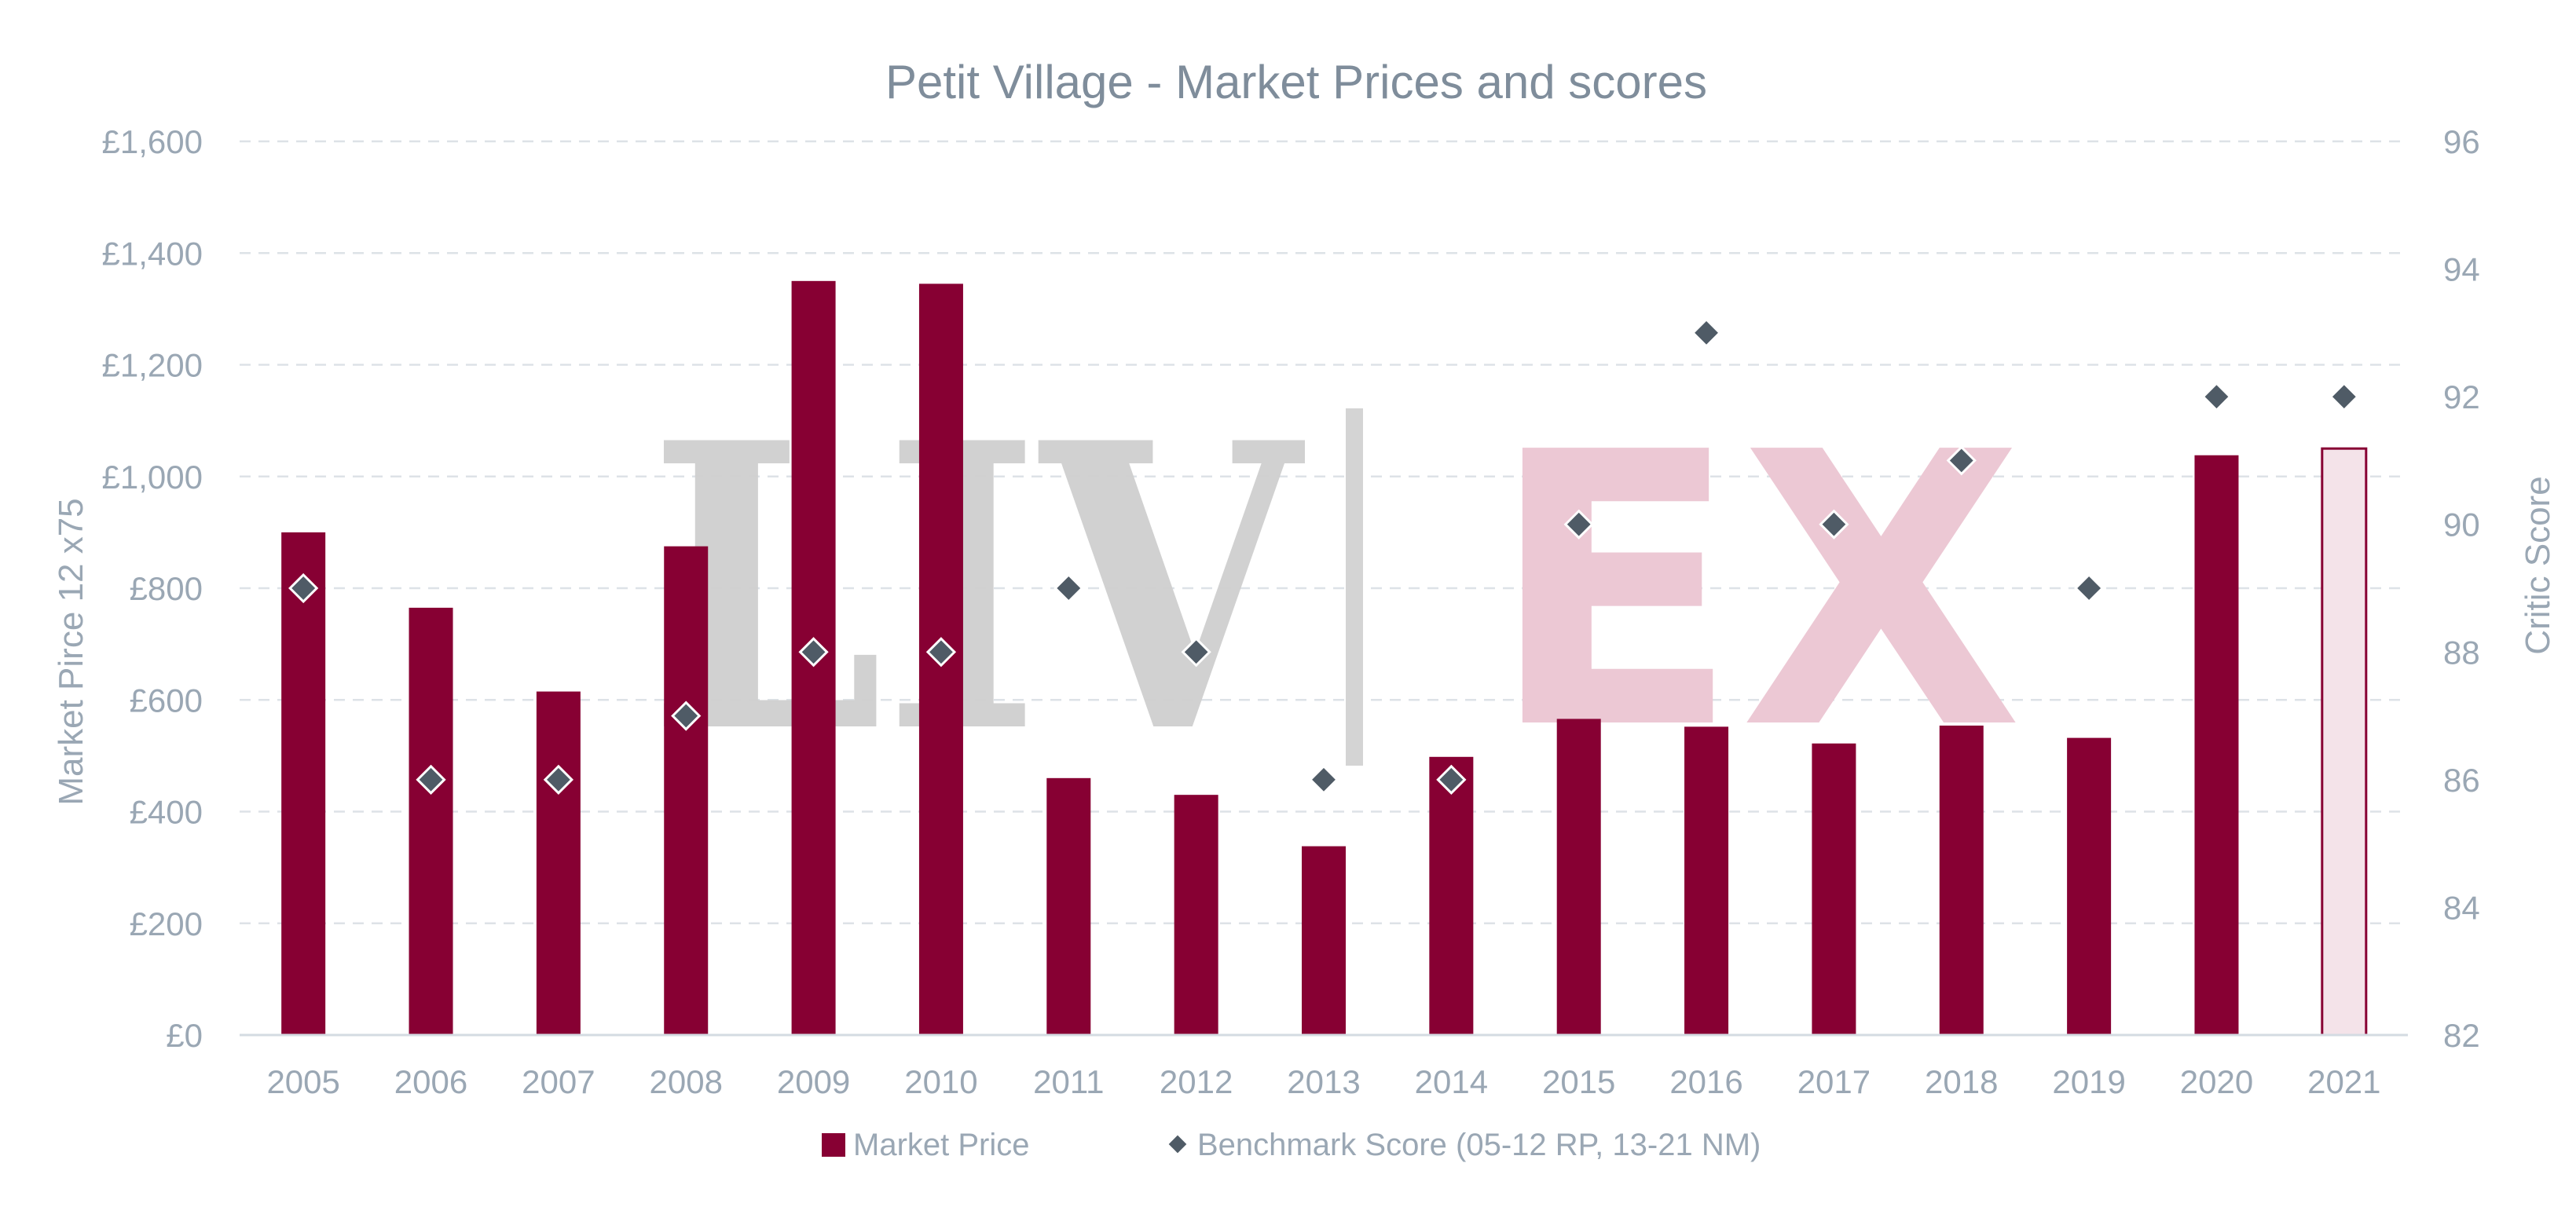  I want to click on bar-market-price-2005, so click(303, 783).